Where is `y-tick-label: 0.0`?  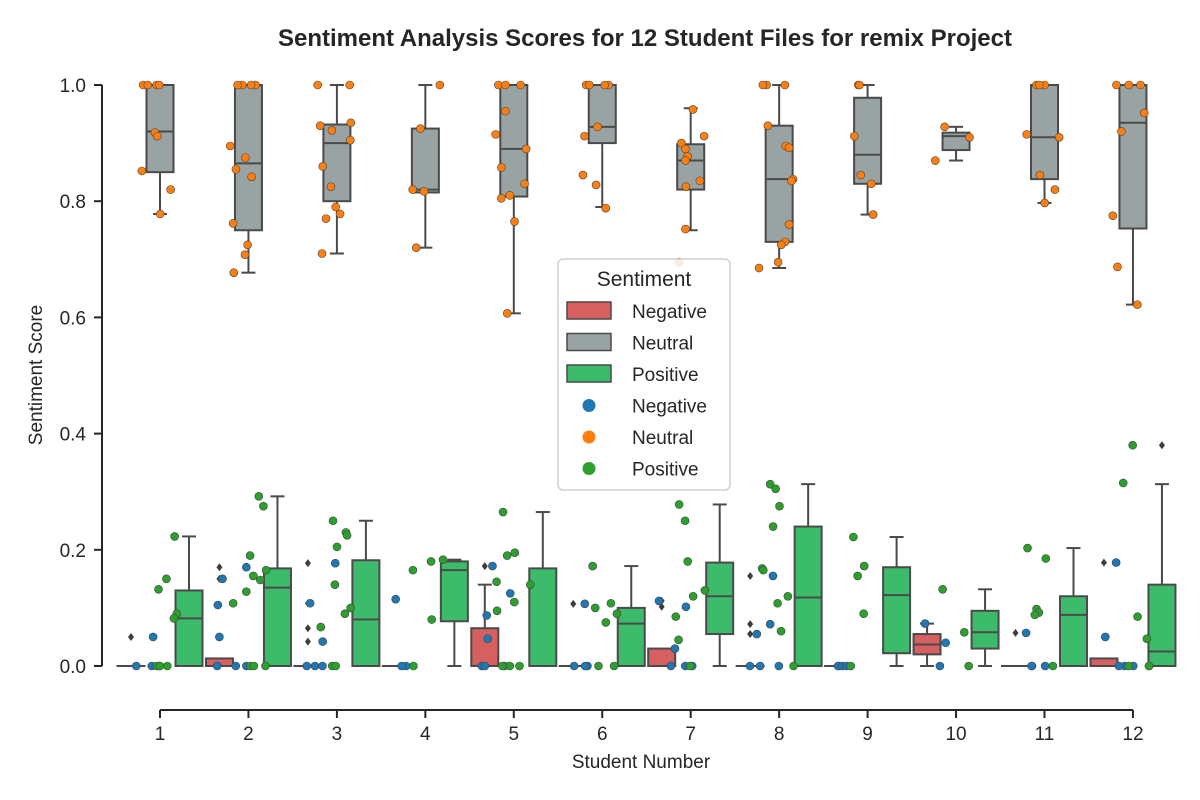
y-tick-label: 0.0 is located at coordinates (73, 667).